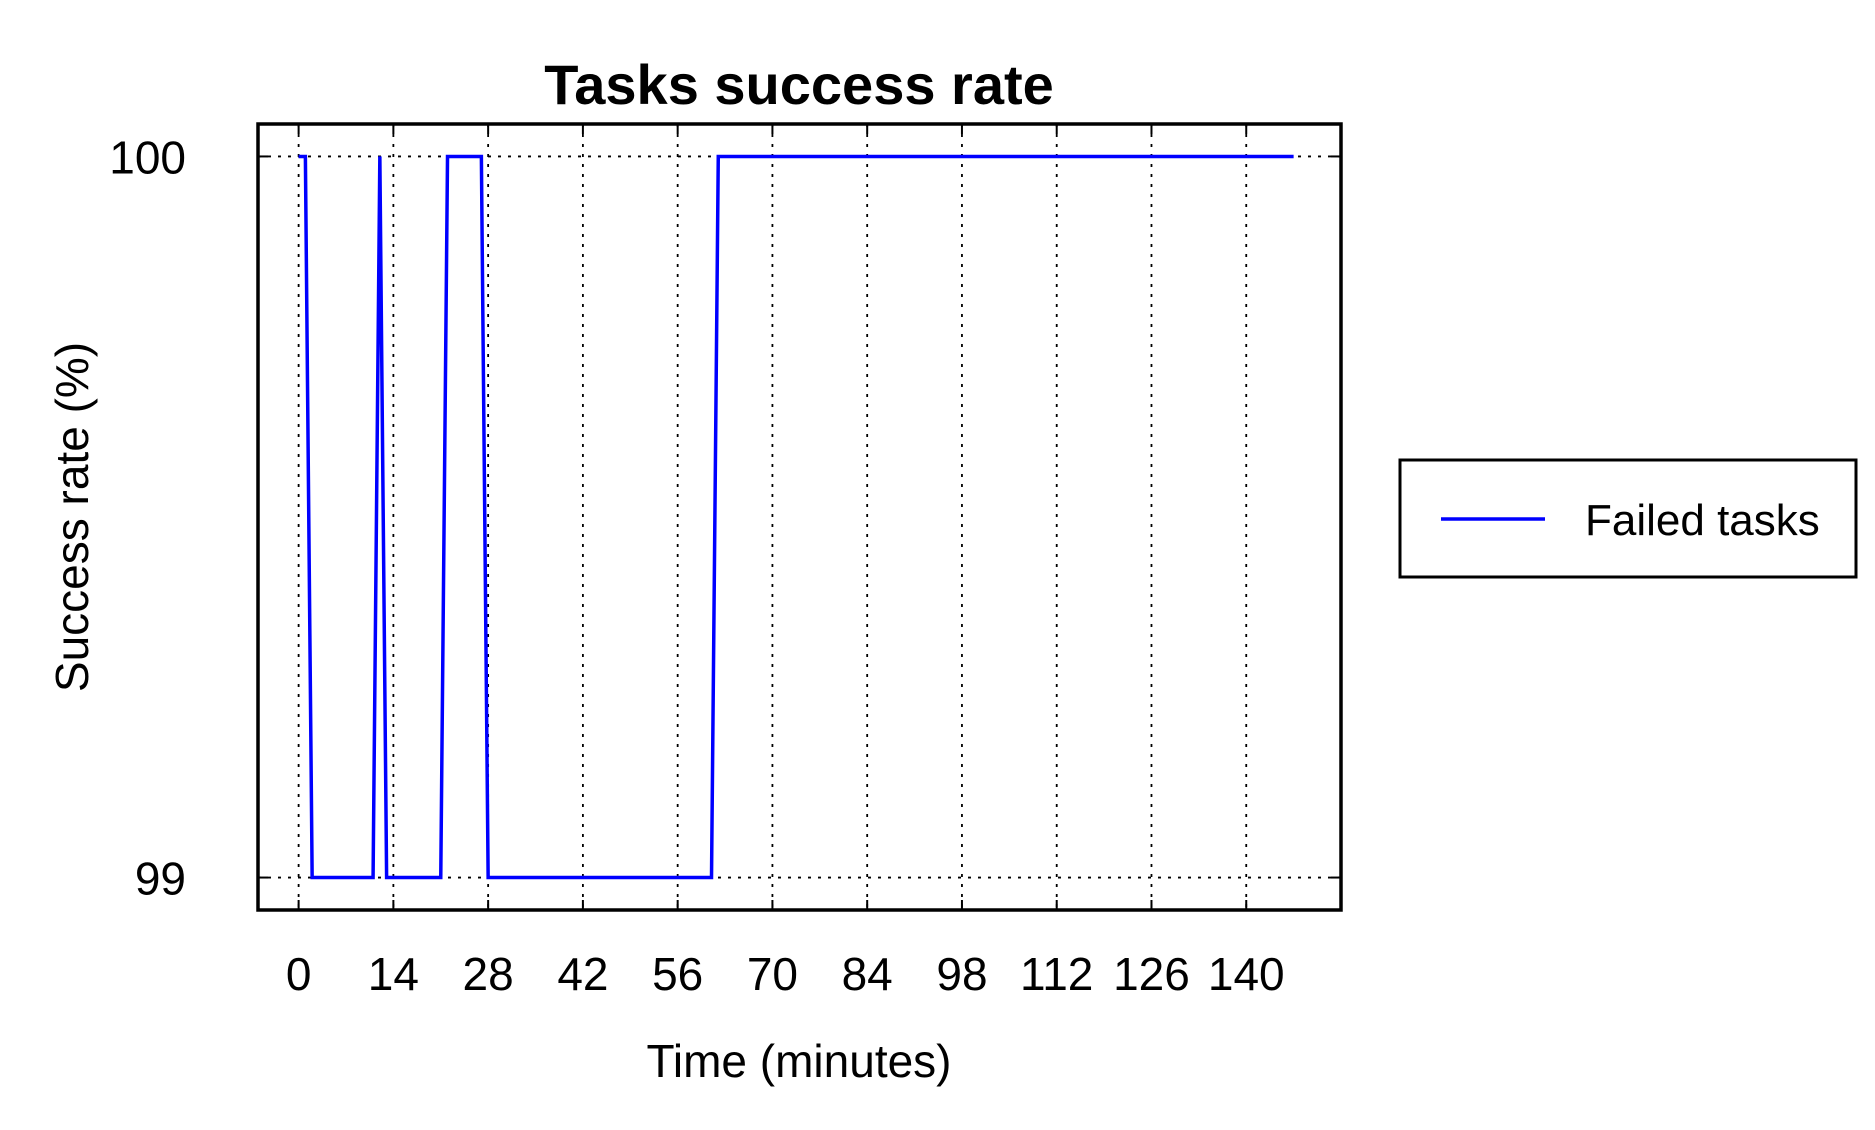 The width and height of the screenshot is (1875, 1130). What do you see at coordinates (772, 974) in the screenshot?
I see `x-tick-label: 70` at bounding box center [772, 974].